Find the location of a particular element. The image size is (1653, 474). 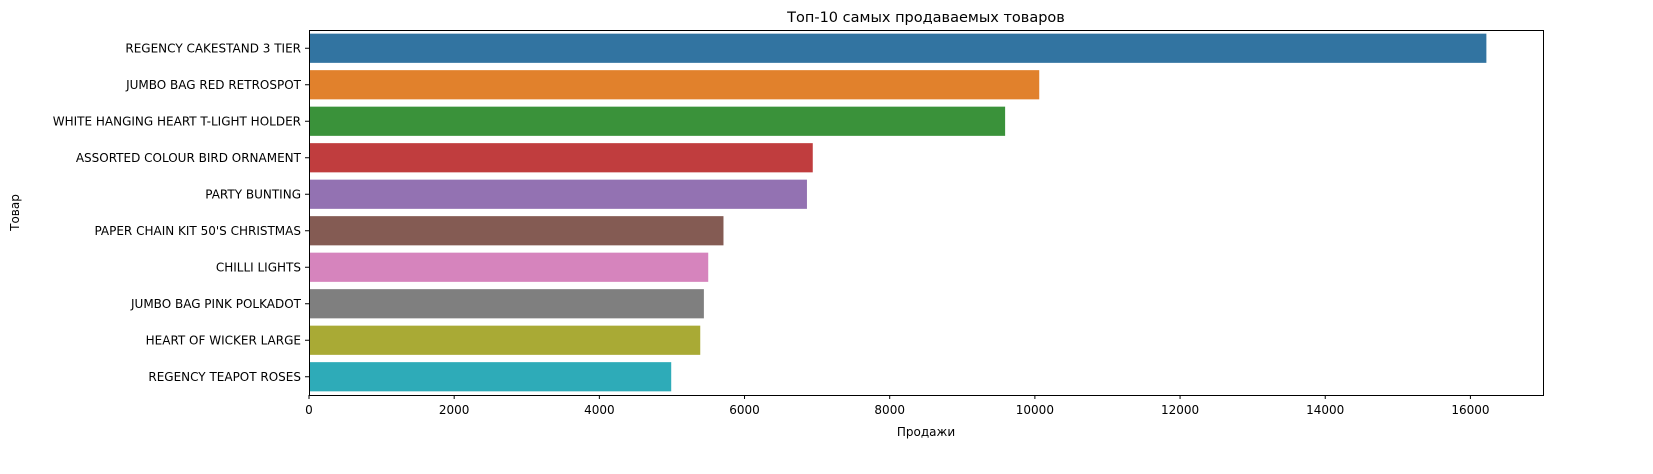

x-tick-label: 12000 is located at coordinates (1180, 410).